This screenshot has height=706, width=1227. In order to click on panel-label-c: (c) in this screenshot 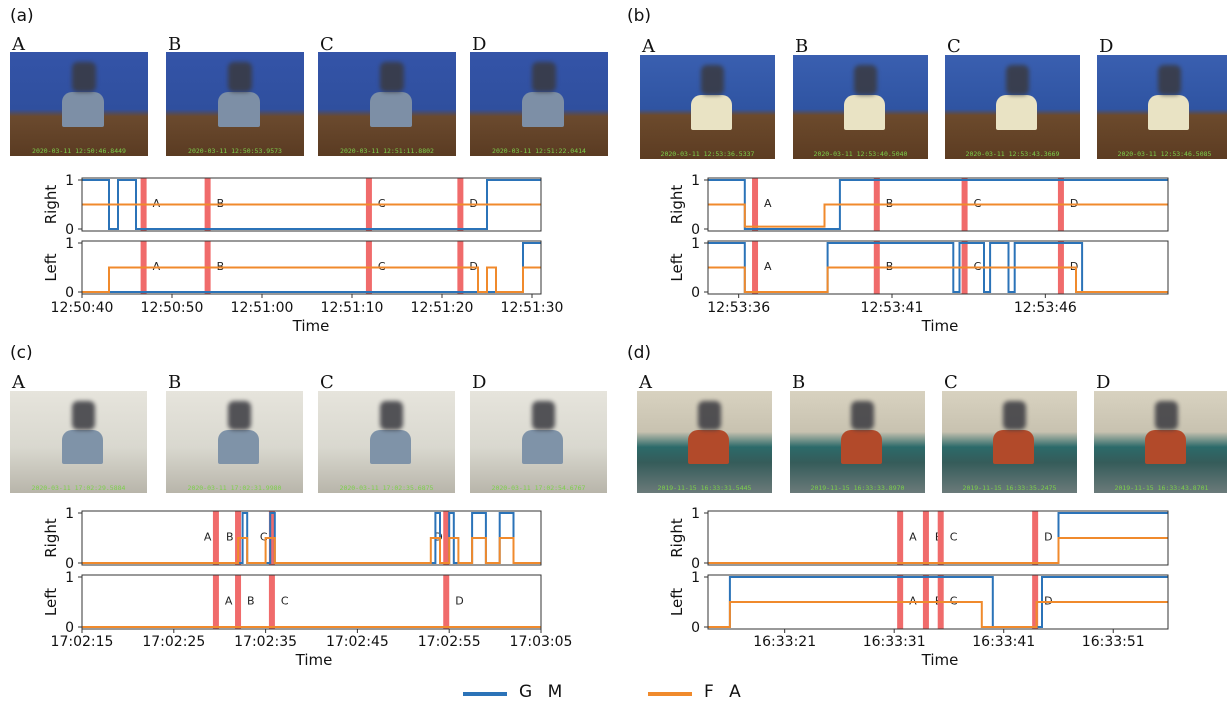, I will do `click(21, 353)`.